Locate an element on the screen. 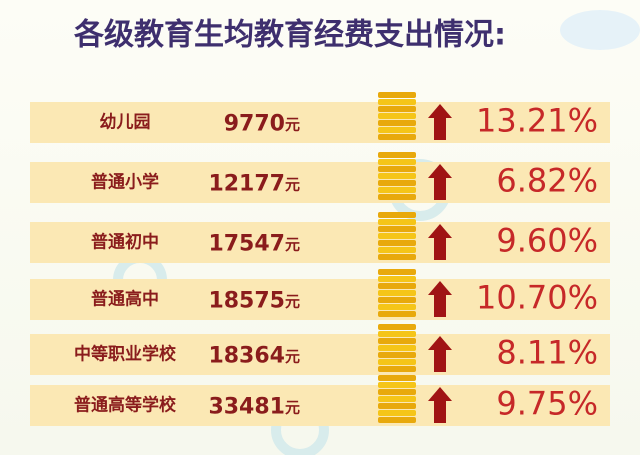 This screenshot has height=455, width=640. growth: 10.70% is located at coordinates (537, 298).